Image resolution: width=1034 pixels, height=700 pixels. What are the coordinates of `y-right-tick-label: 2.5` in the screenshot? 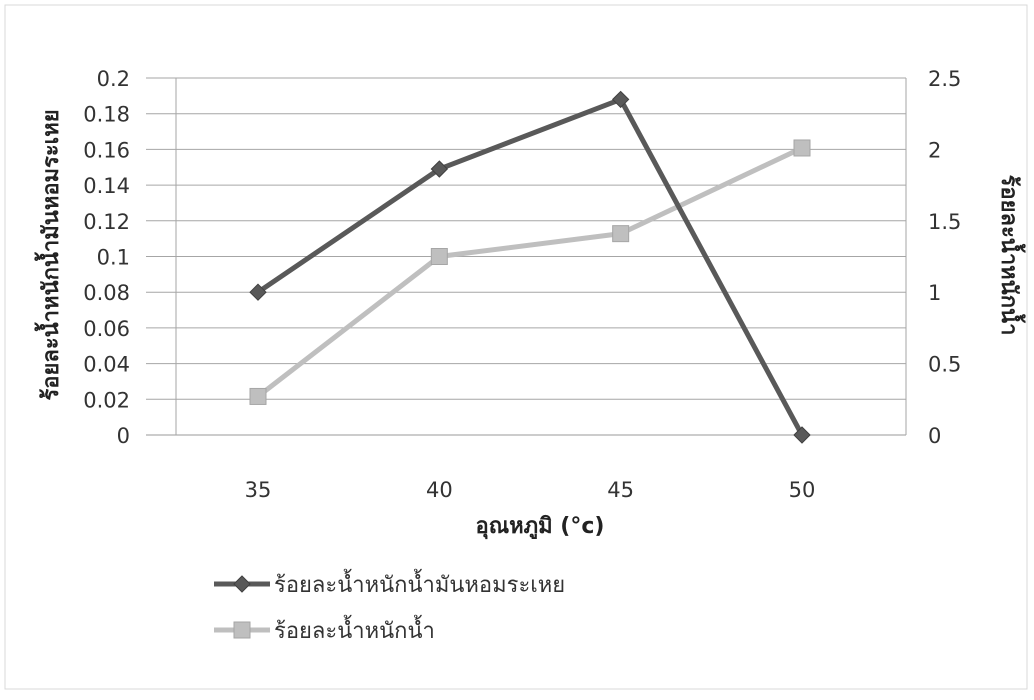 It's located at (944, 79).